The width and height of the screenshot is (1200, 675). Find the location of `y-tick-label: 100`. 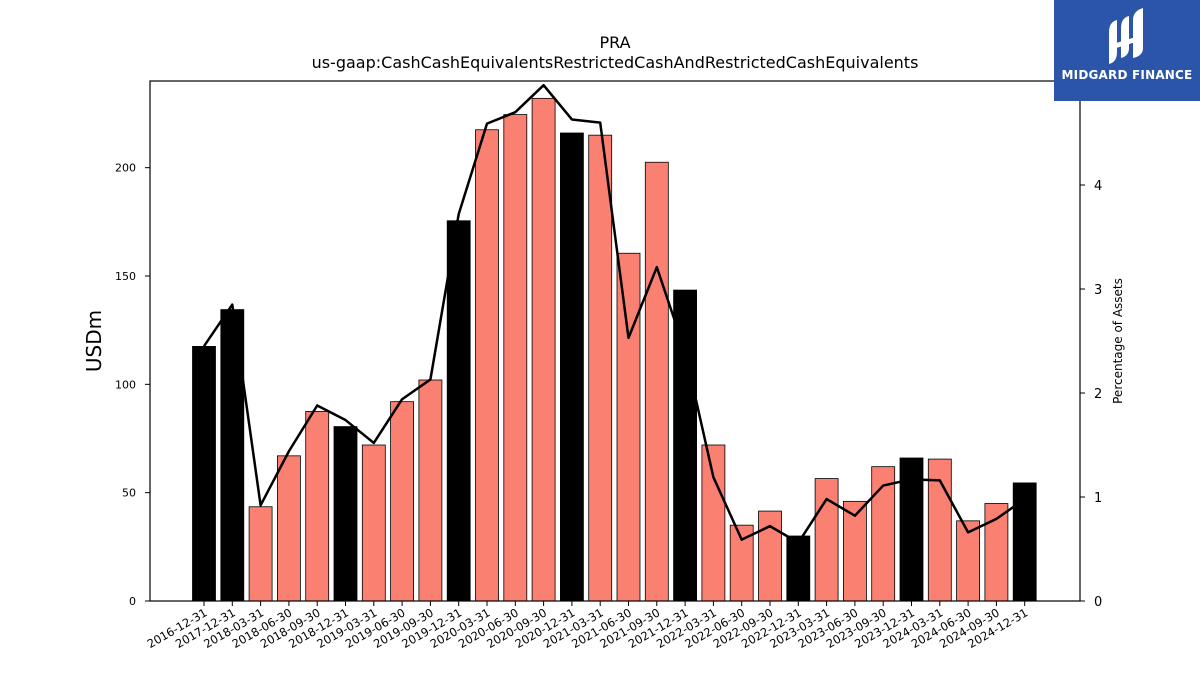

y-tick-label: 100 is located at coordinates (125, 384).